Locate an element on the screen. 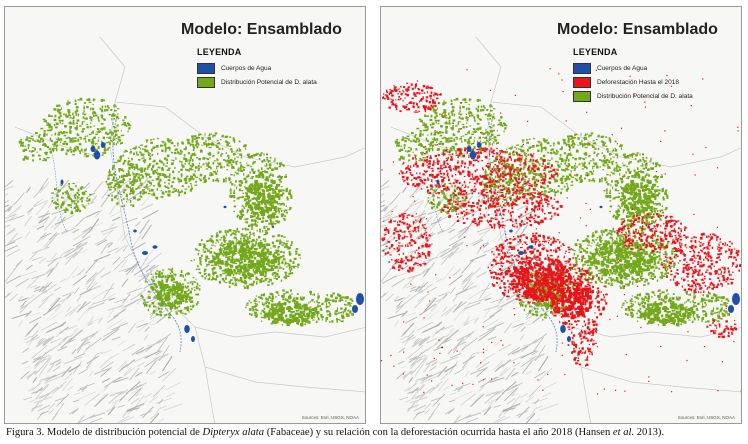 The image size is (748, 444). legend-swatch-deforestation is located at coordinates (582, 82).